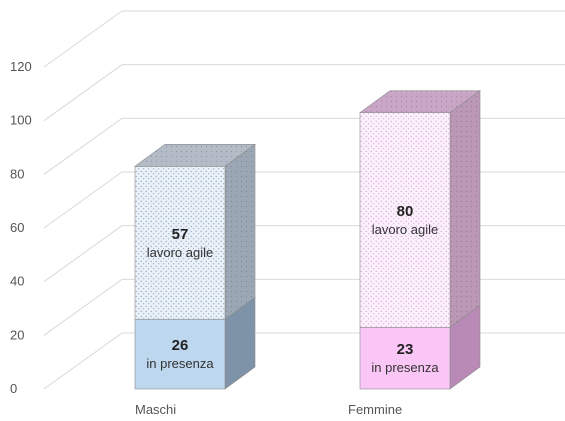 This screenshot has height=421, width=565. Describe the element at coordinates (21, 66) in the screenshot. I see `y-tick-label: 120` at that location.